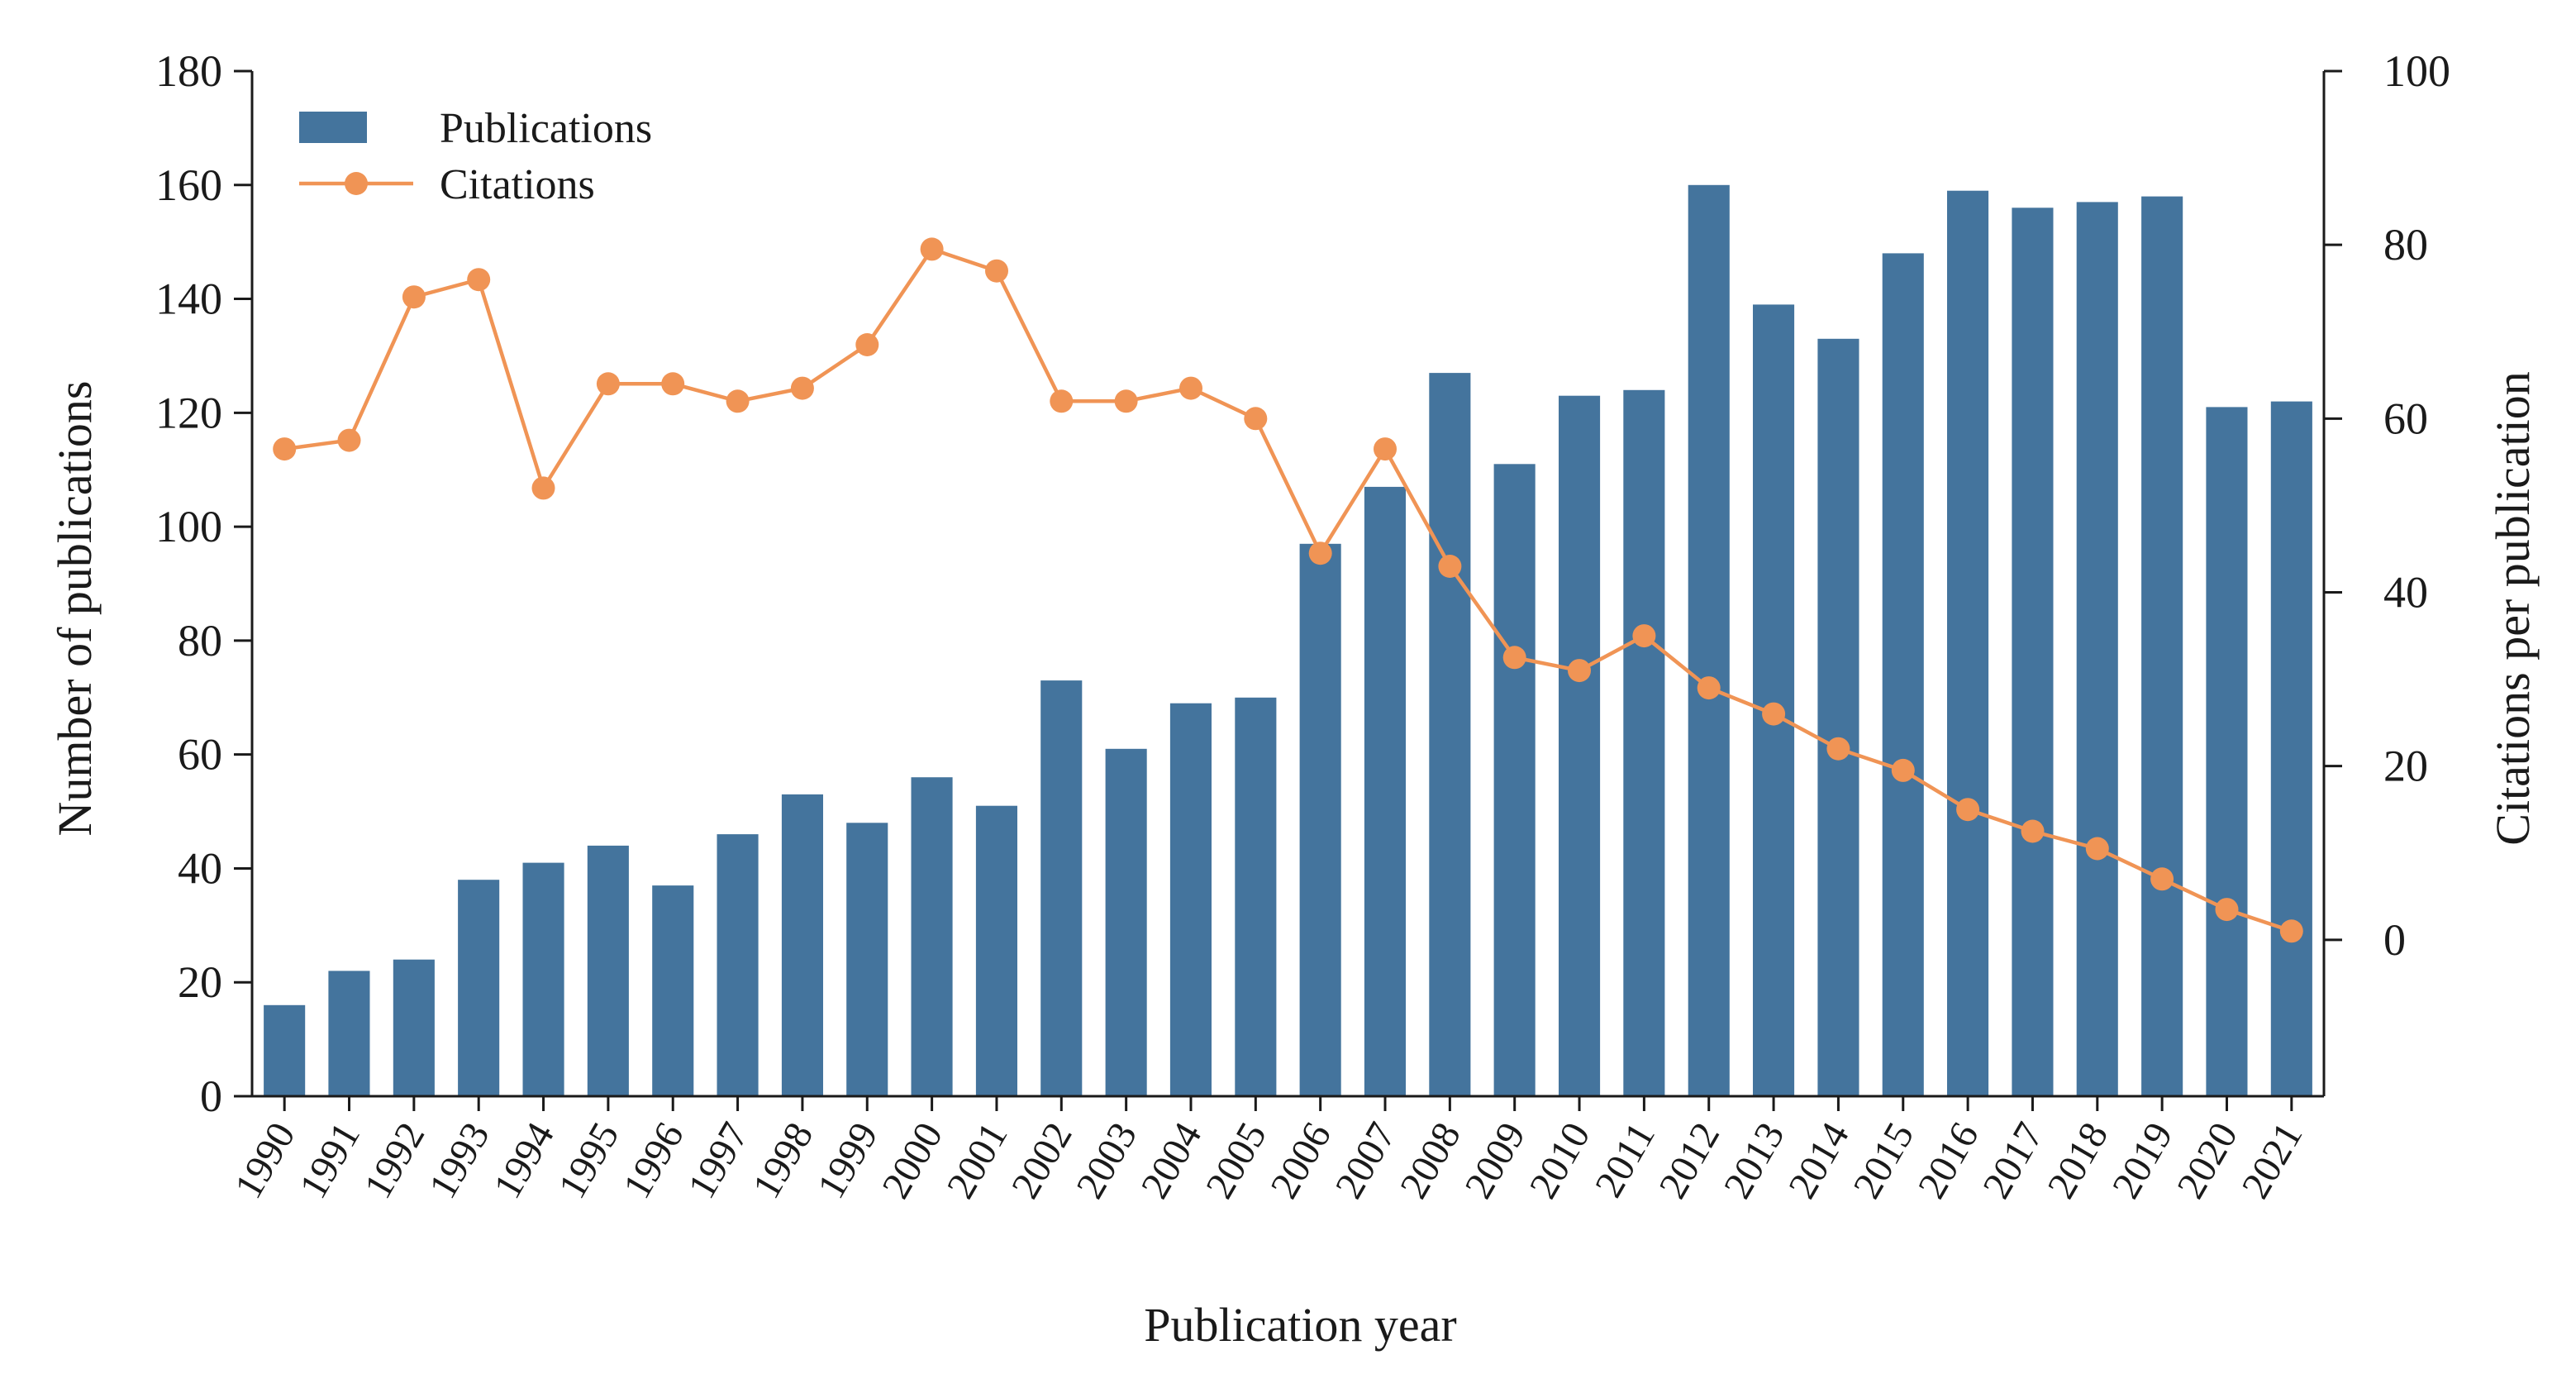 The height and width of the screenshot is (1393, 2576). Describe the element at coordinates (848, 1160) in the screenshot. I see `x-tick-label-1999: 1999` at that location.